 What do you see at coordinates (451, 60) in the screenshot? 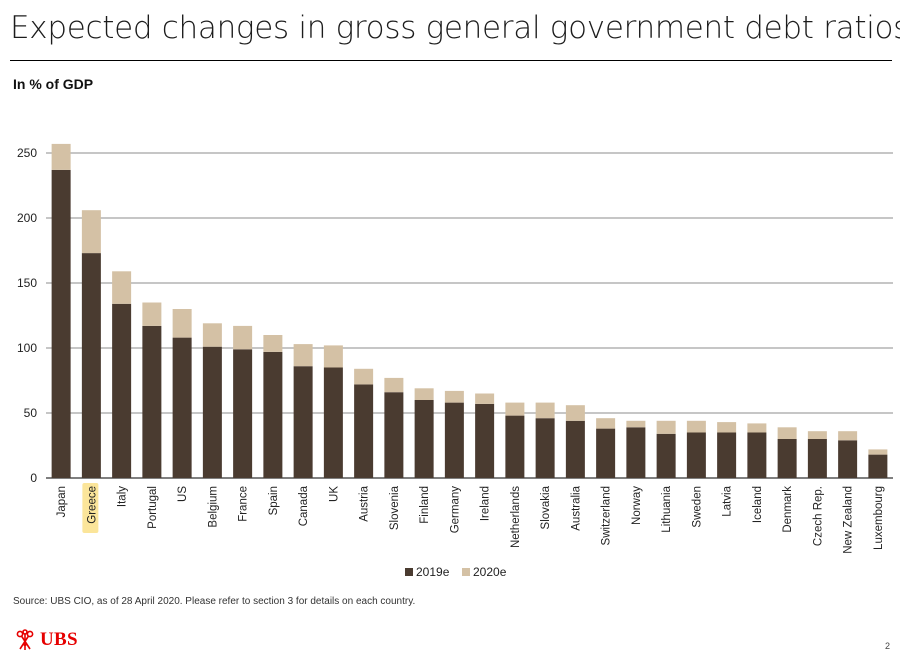
I see `title-divider` at bounding box center [451, 60].